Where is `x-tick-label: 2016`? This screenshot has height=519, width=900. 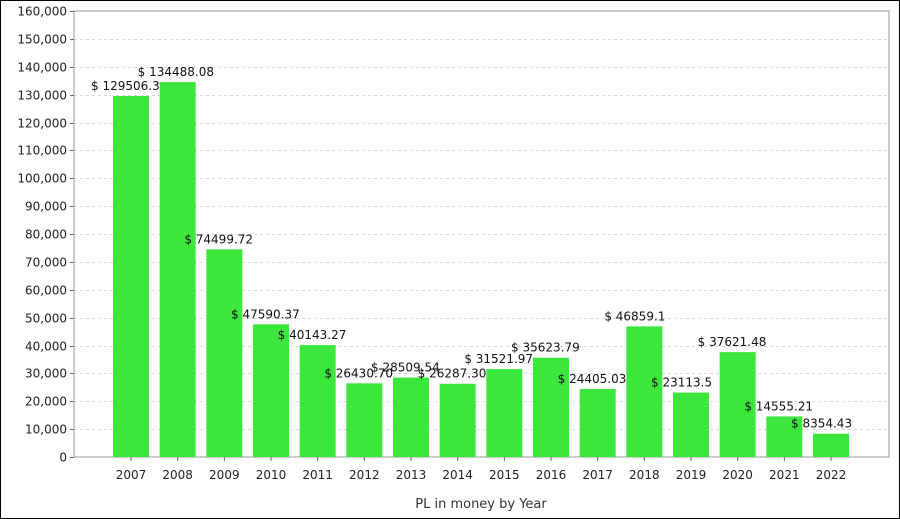 x-tick-label: 2016 is located at coordinates (551, 475).